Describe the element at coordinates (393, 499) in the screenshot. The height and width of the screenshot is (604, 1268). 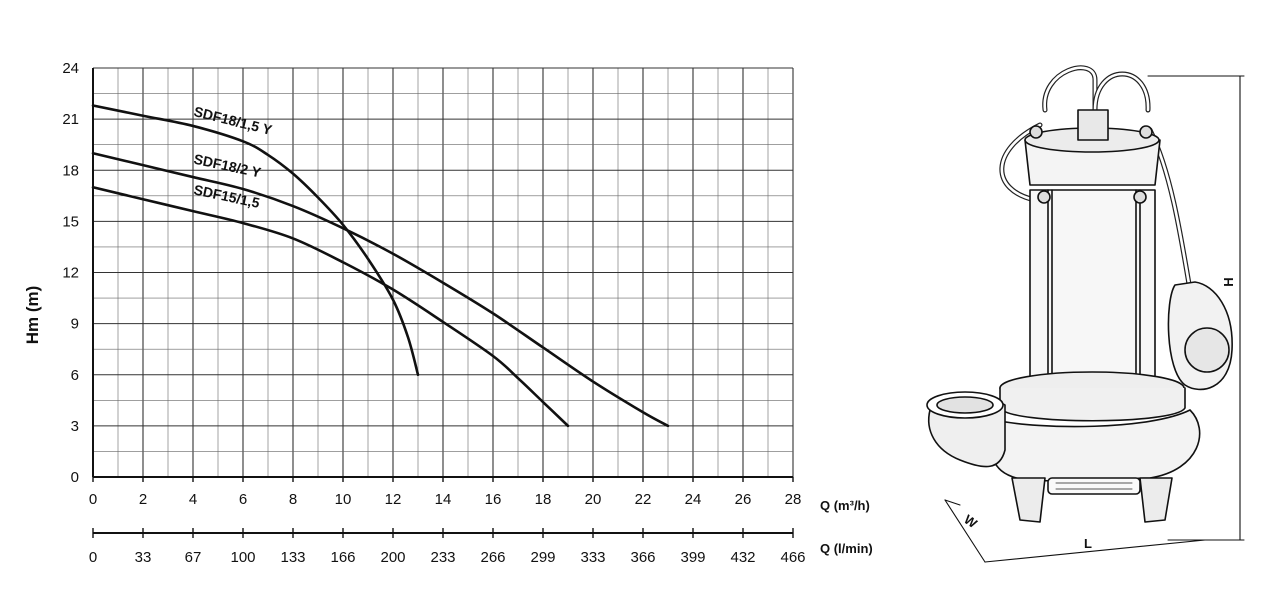
I see `x-tick-label: 12` at that location.